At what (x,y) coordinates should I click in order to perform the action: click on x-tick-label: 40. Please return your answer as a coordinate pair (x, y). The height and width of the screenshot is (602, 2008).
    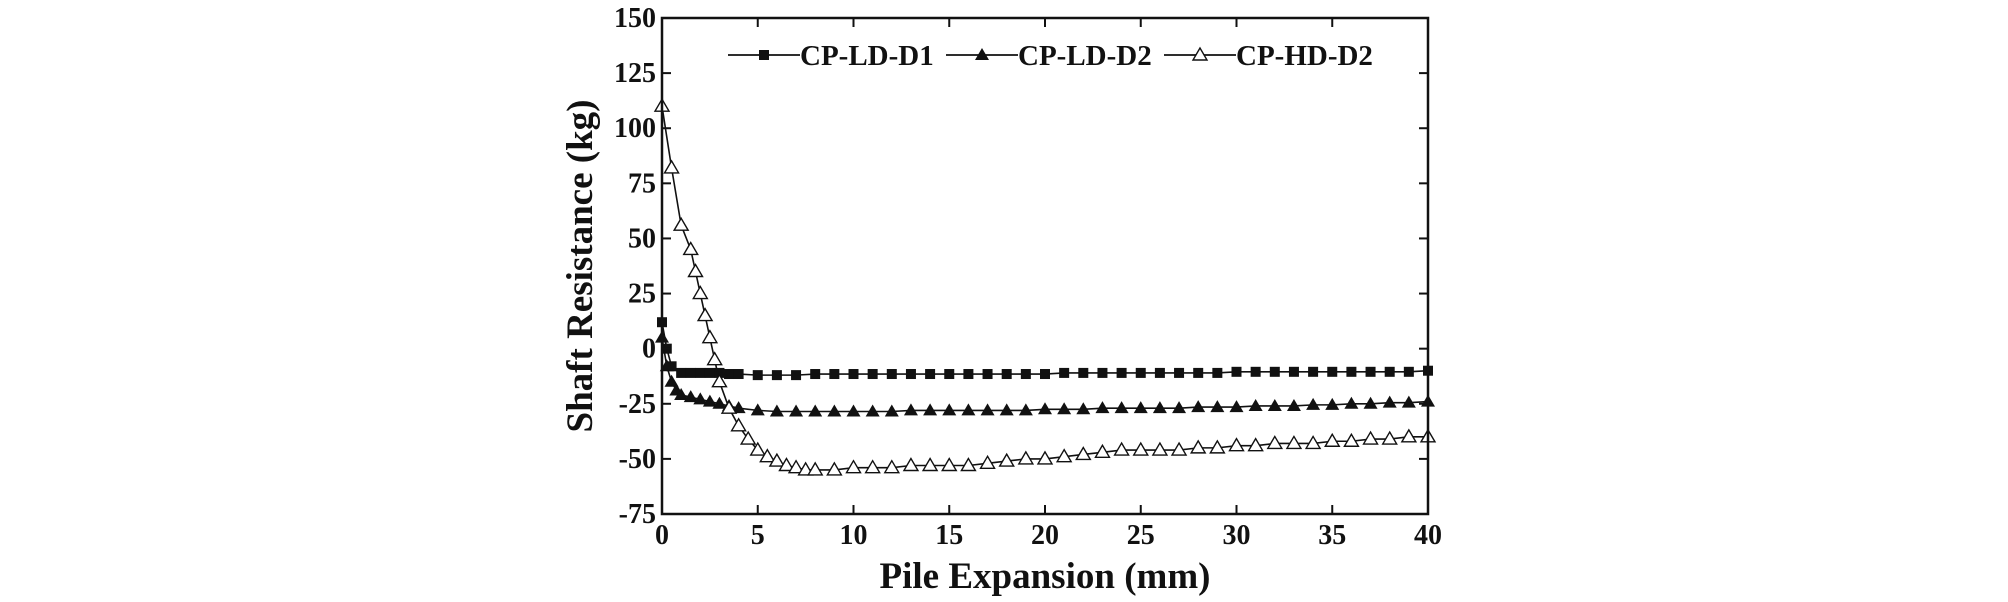
    Looking at the image, I should click on (1428, 535).